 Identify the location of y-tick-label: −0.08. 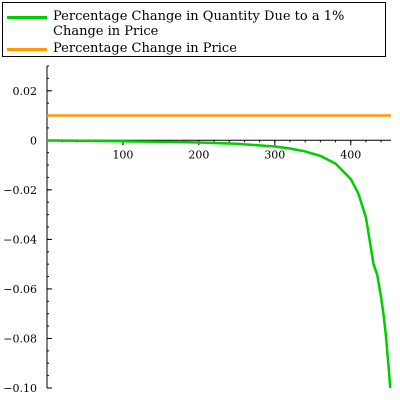
(20, 338).